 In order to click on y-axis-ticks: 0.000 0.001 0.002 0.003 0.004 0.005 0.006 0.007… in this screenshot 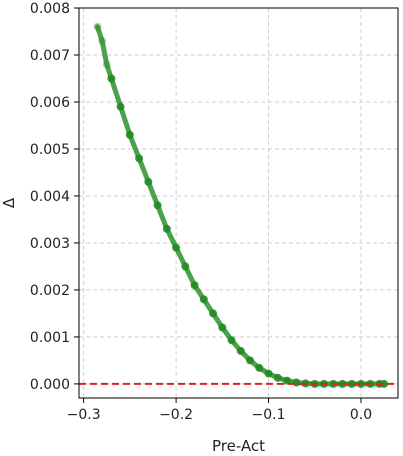, I will do `click(54, 197)`.